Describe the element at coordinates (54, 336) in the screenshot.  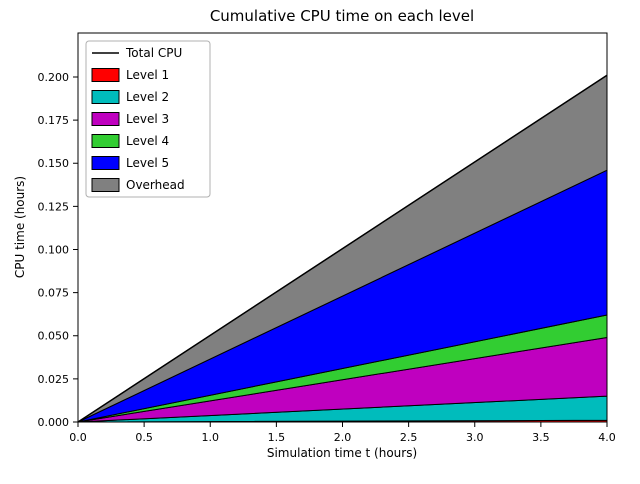
I see `y-tick-label: 0.050` at that location.